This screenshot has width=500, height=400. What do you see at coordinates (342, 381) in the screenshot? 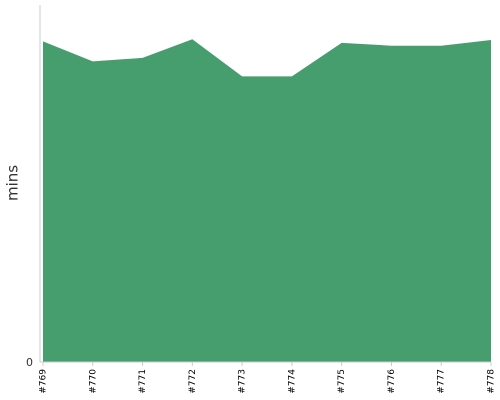
I see `x-tick-label: #775` at bounding box center [342, 381].